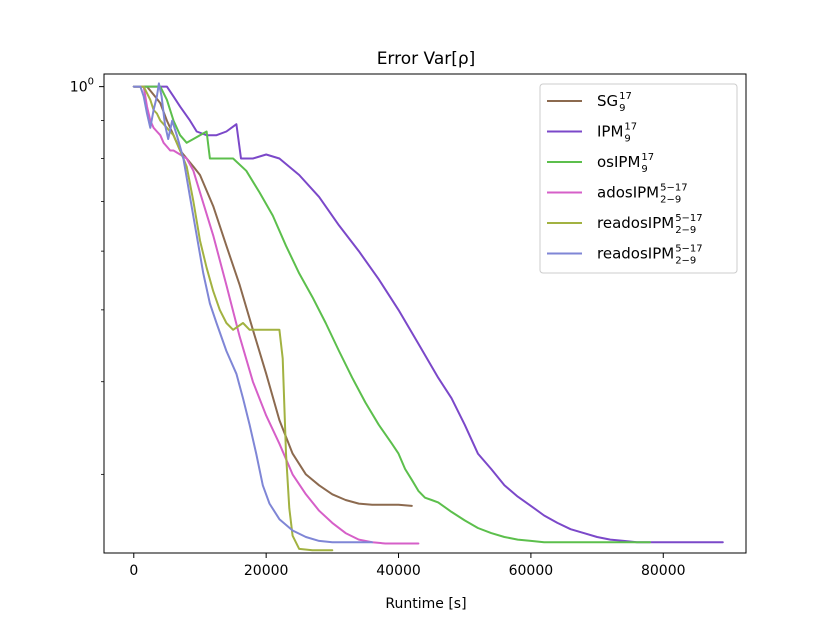  Describe the element at coordinates (398, 571) in the screenshot. I see `x-tick-label: 40000` at that location.